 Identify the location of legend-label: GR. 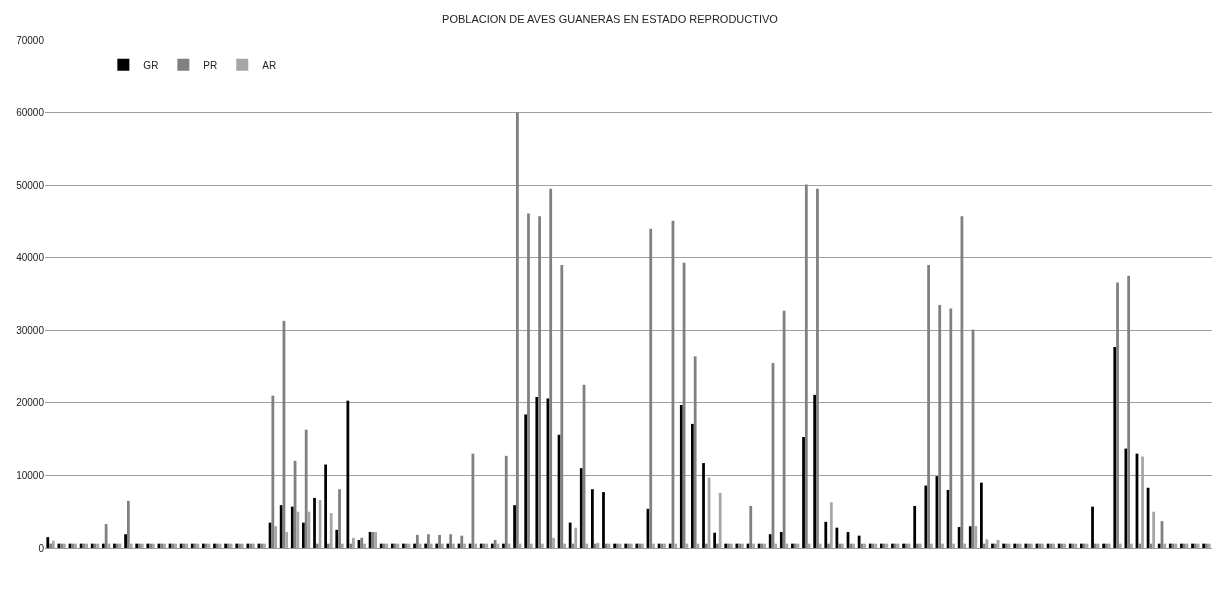
(151, 65).